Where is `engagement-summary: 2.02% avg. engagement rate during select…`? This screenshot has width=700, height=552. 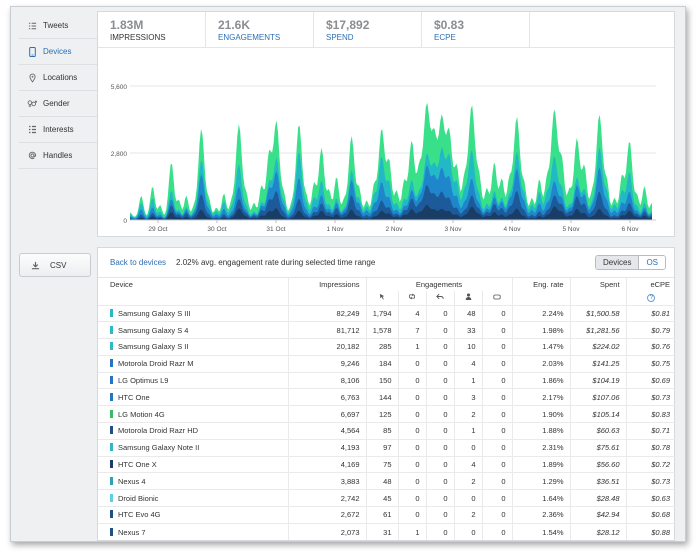
engagement-summary: 2.02% avg. engagement rate during select… is located at coordinates (276, 262).